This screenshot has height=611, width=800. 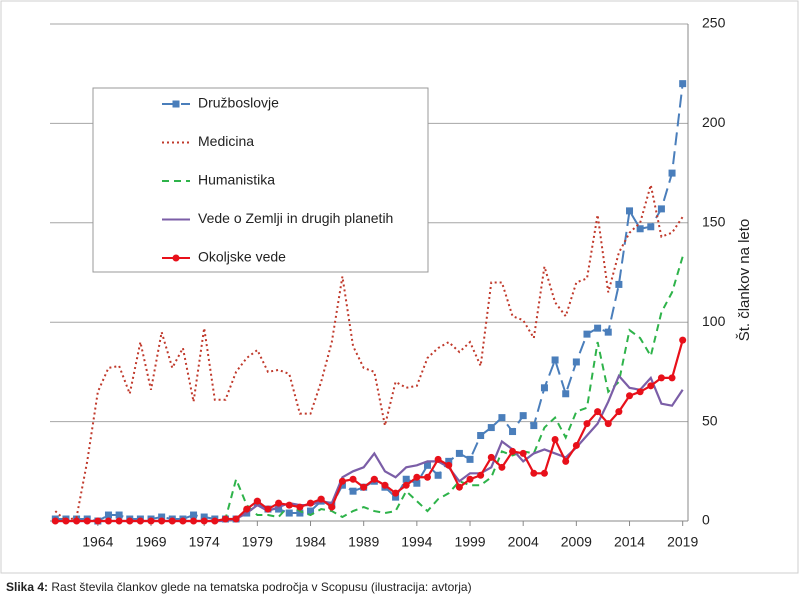 I want to click on x-tick-label: 1974, so click(x=204, y=542).